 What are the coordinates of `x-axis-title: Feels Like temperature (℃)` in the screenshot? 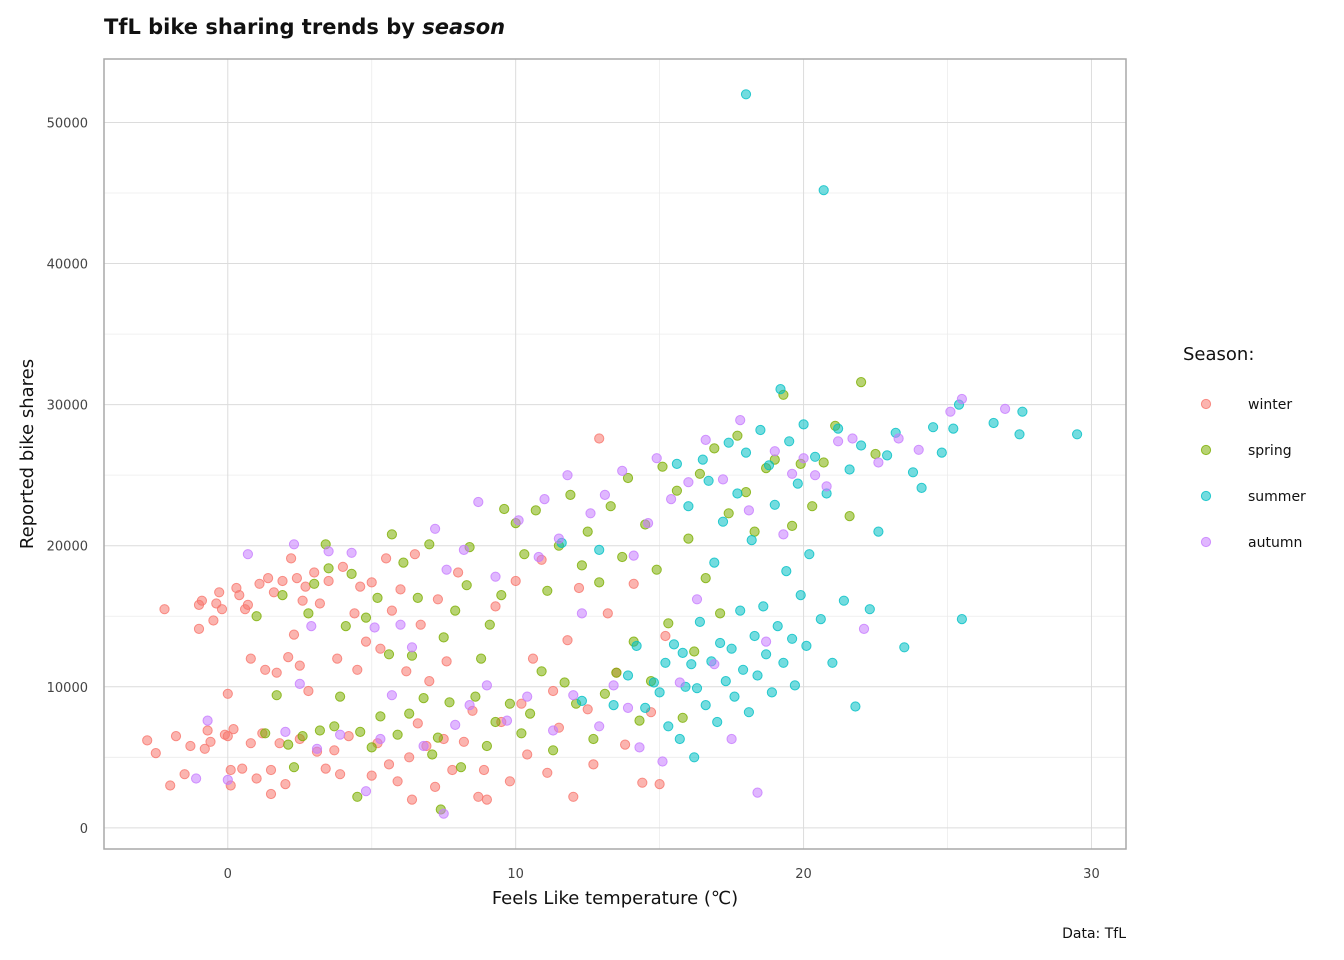 It's located at (615, 898).